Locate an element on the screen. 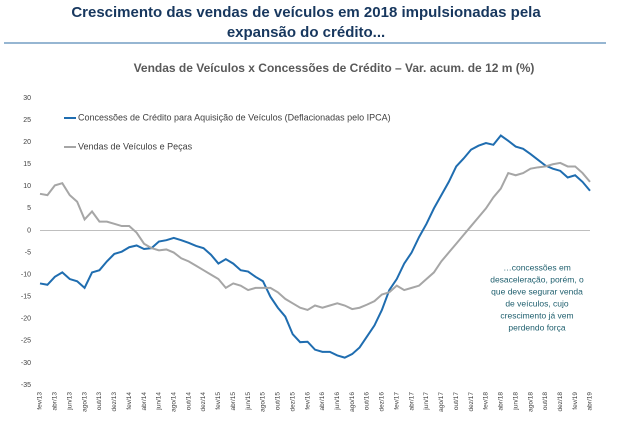  y-tick-label: -5 is located at coordinates (28, 252).